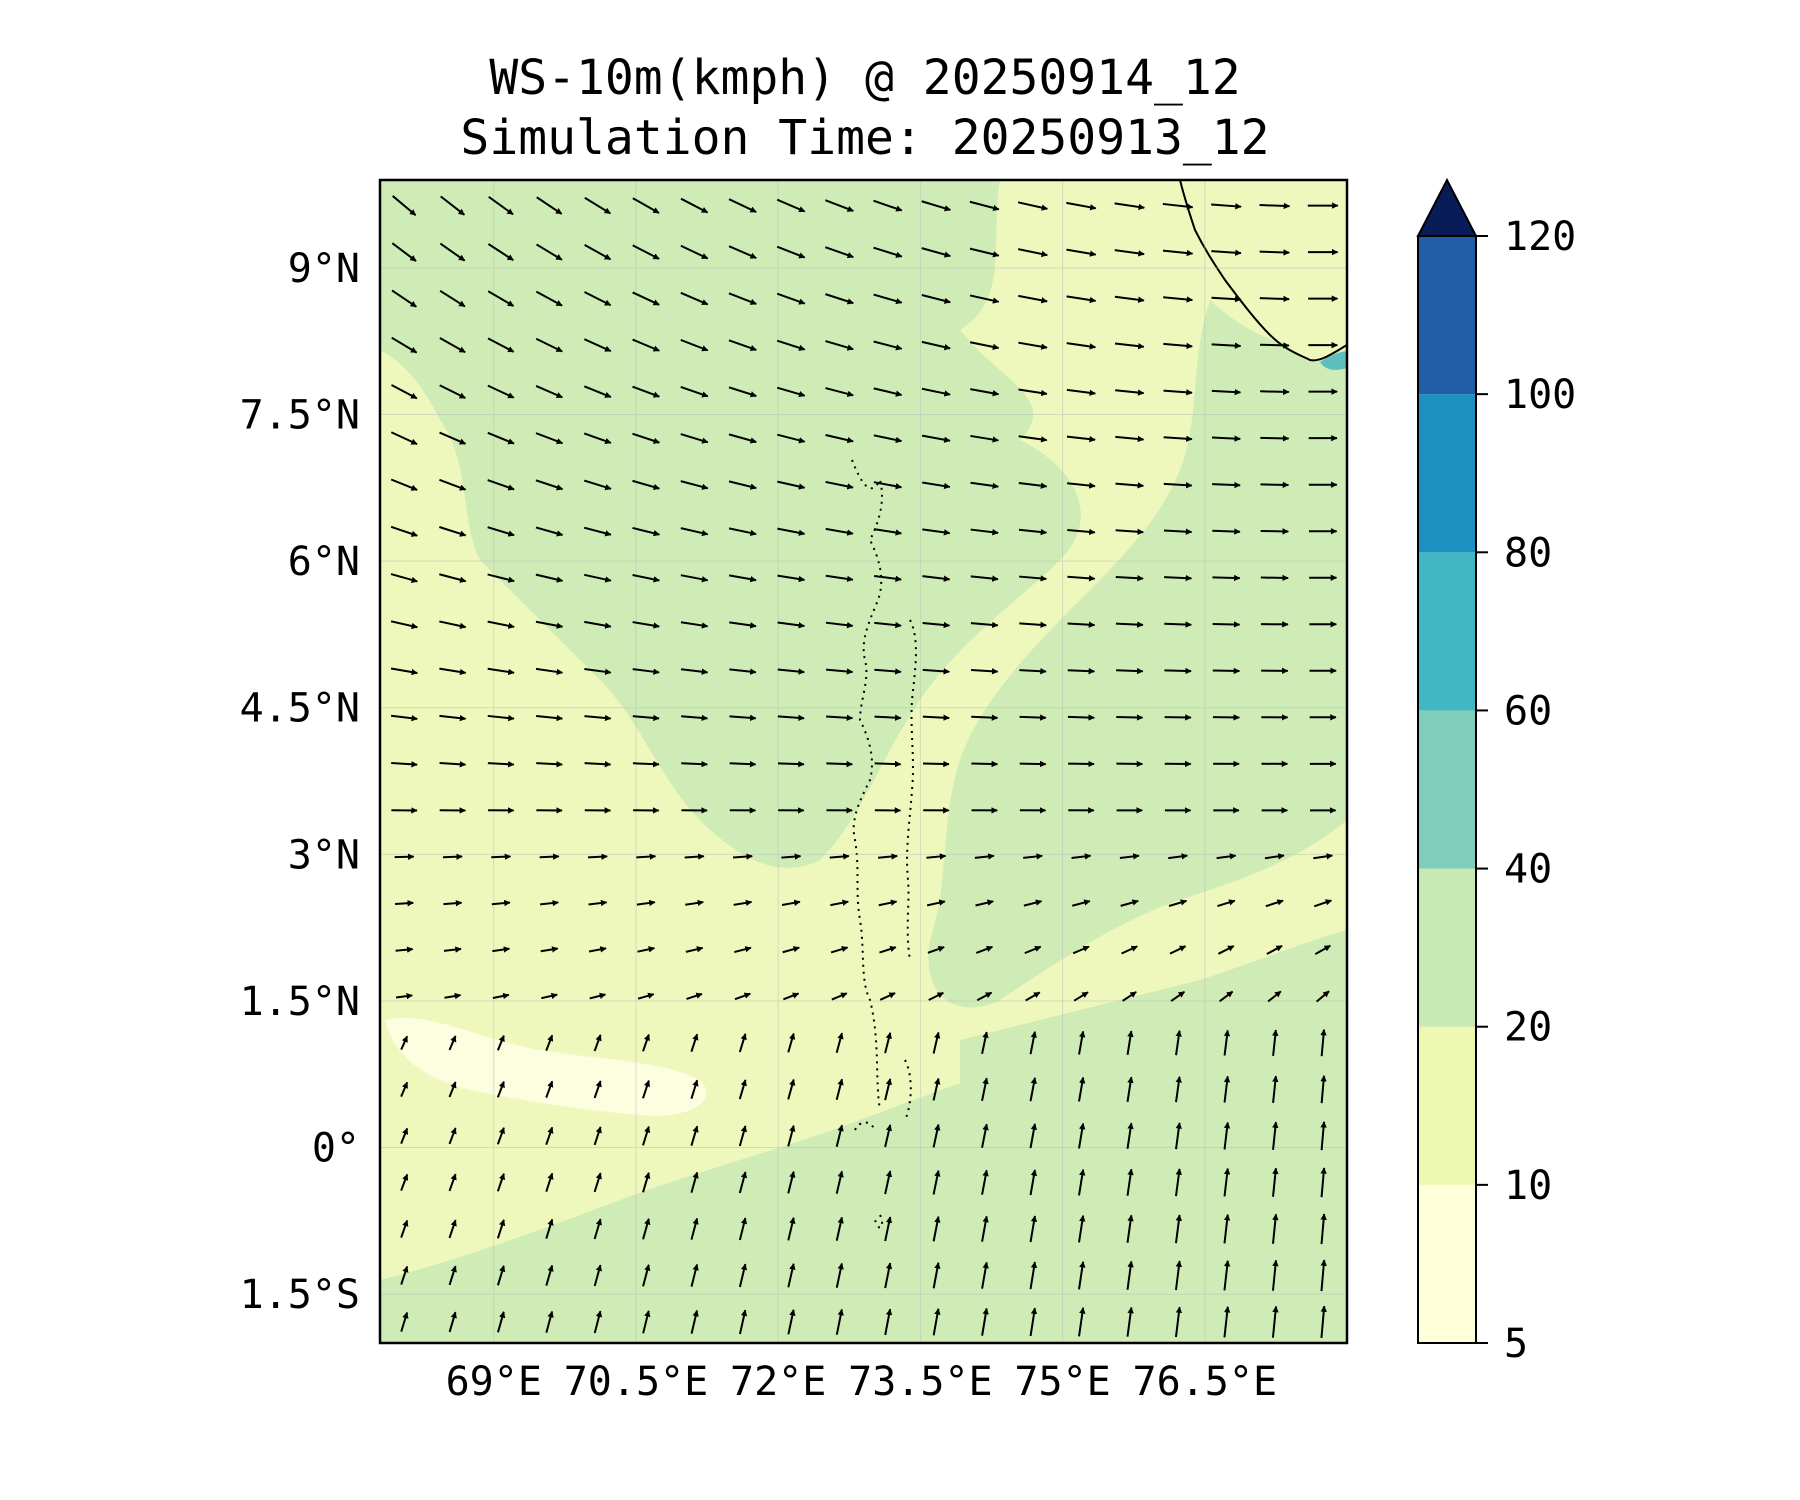 The width and height of the screenshot is (1800, 1500). Describe the element at coordinates (1496, 772) in the screenshot. I see `colorbar: 5 10 20 40 60 80 100 120` at that location.